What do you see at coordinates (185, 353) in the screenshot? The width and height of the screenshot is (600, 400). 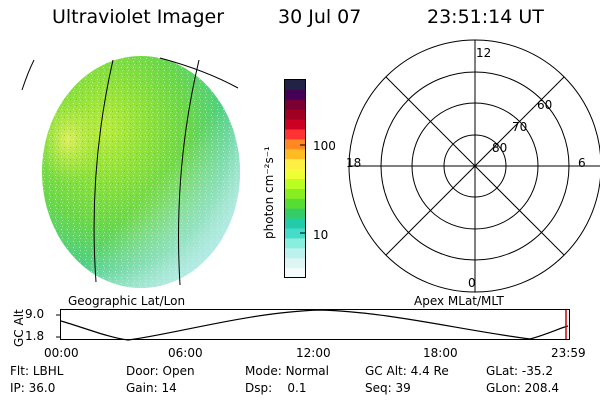 I see `time-tick-0600: 06:00` at bounding box center [185, 353].